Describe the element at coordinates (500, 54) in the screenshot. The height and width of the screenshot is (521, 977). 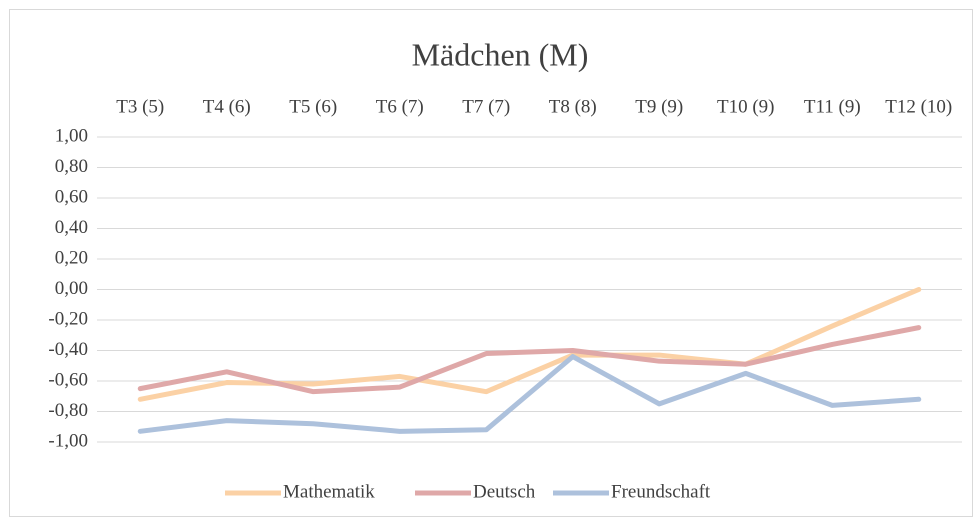
I see `chart-title: Mädchen (M)` at that location.